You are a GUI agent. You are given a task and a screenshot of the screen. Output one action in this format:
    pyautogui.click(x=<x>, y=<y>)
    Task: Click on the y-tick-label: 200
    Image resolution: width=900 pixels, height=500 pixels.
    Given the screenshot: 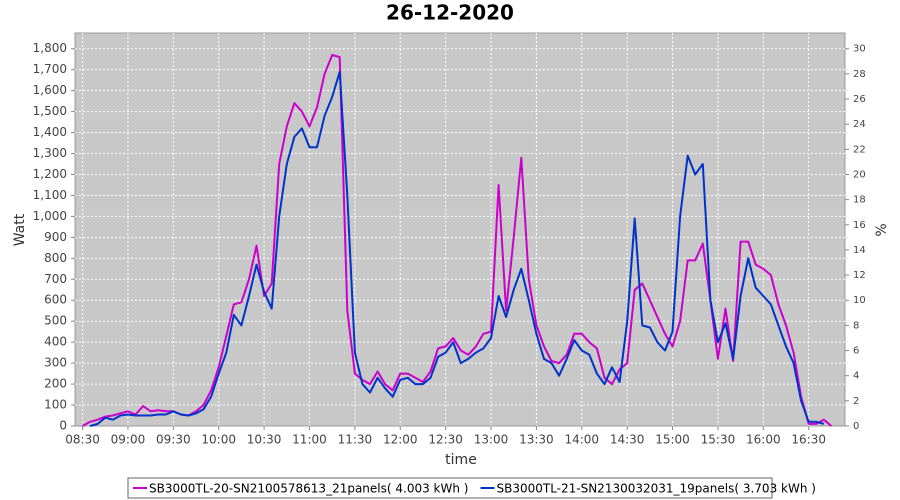 What is the action you would take?
    pyautogui.click(x=55, y=384)
    